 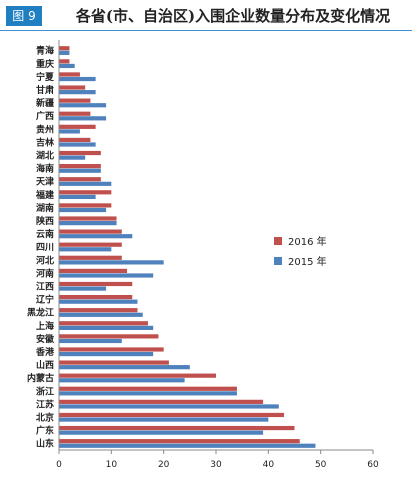 I want to click on bar-series-2: 云南 2015 年: 14, so click(x=96, y=236).